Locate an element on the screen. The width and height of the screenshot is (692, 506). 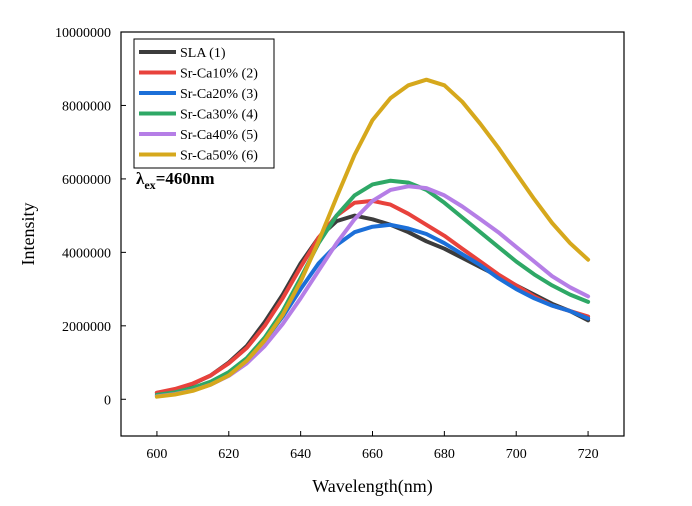
y-tick-label: 8000000 is located at coordinates (86, 106).